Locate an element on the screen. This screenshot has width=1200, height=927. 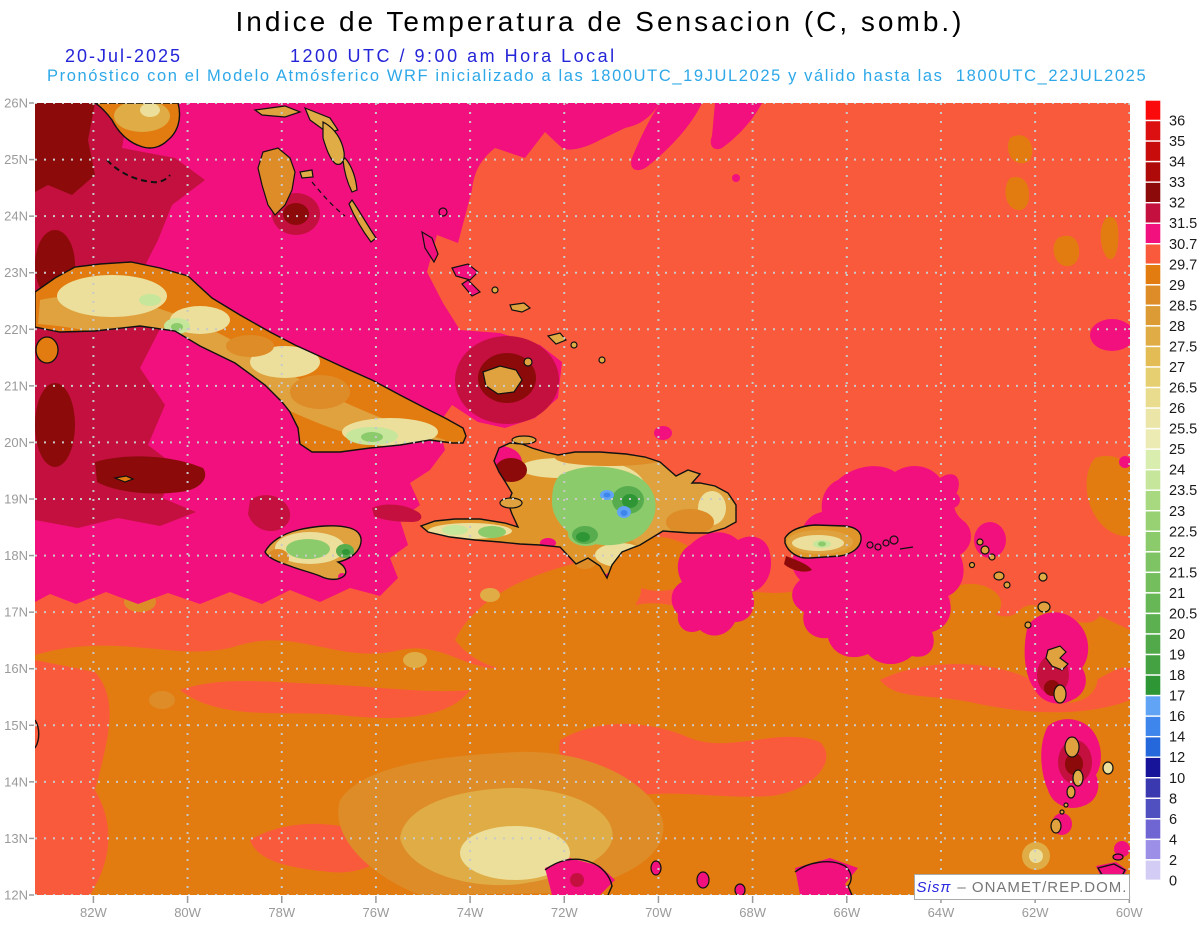
lat-tick-label: 21N is located at coordinates (16, 385).